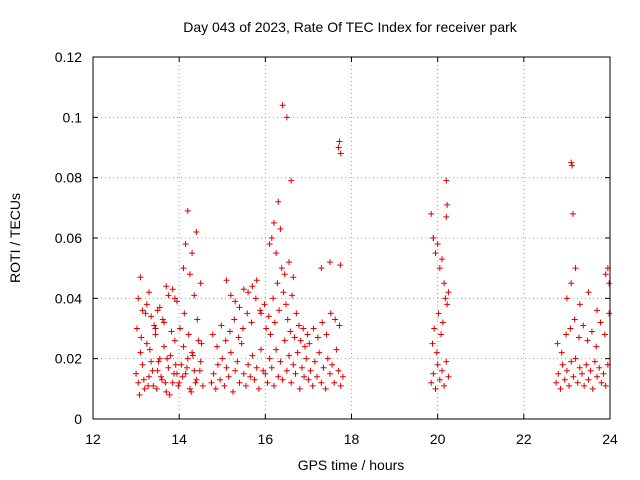  I want to click on x-tick-label: 22, so click(524, 439).